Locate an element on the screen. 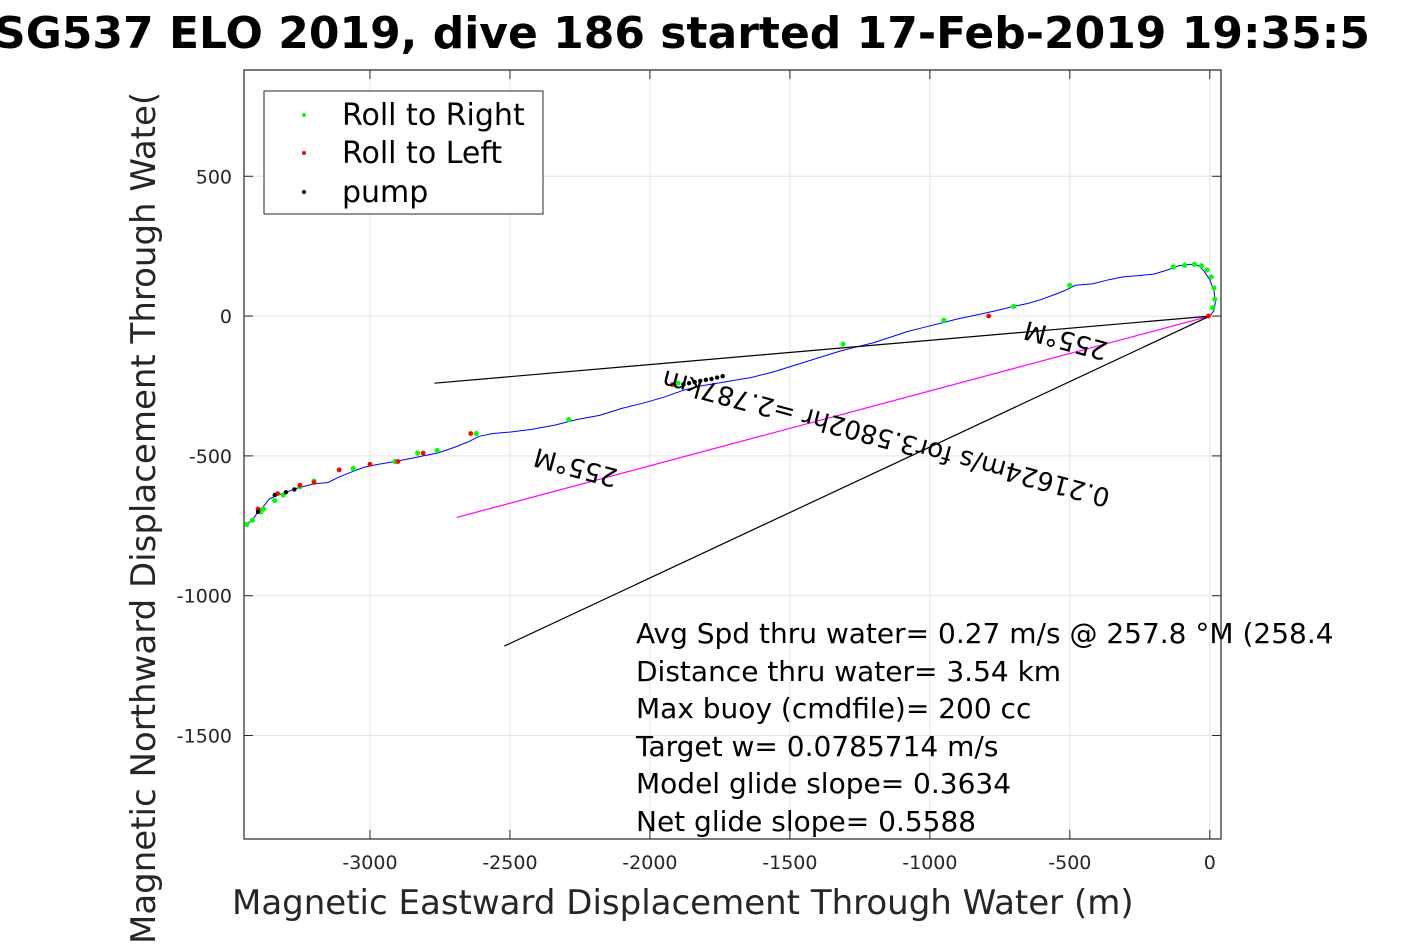 Image resolution: width=1417 pixels, height=945 pixels. speed-annotation: 0.21624m/s for3.5802hr =2.787km is located at coordinates (886, 437).